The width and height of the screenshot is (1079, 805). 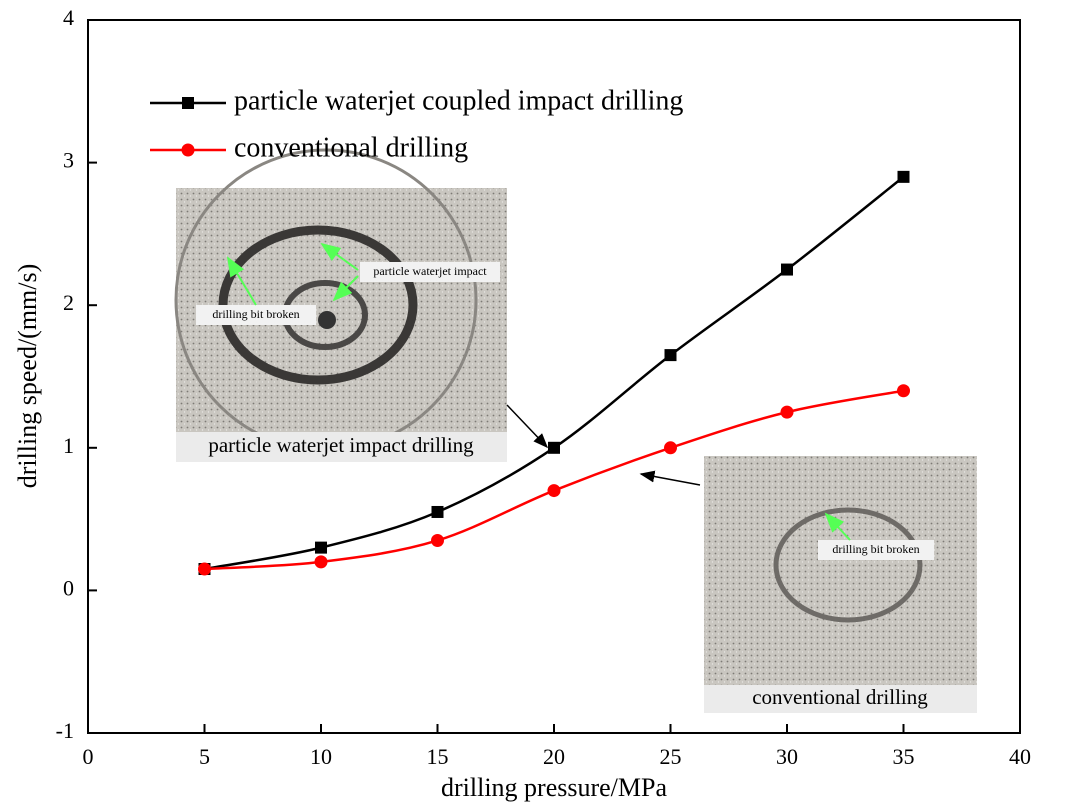 What do you see at coordinates (321, 756) in the screenshot?
I see `x-tick-label: 10` at bounding box center [321, 756].